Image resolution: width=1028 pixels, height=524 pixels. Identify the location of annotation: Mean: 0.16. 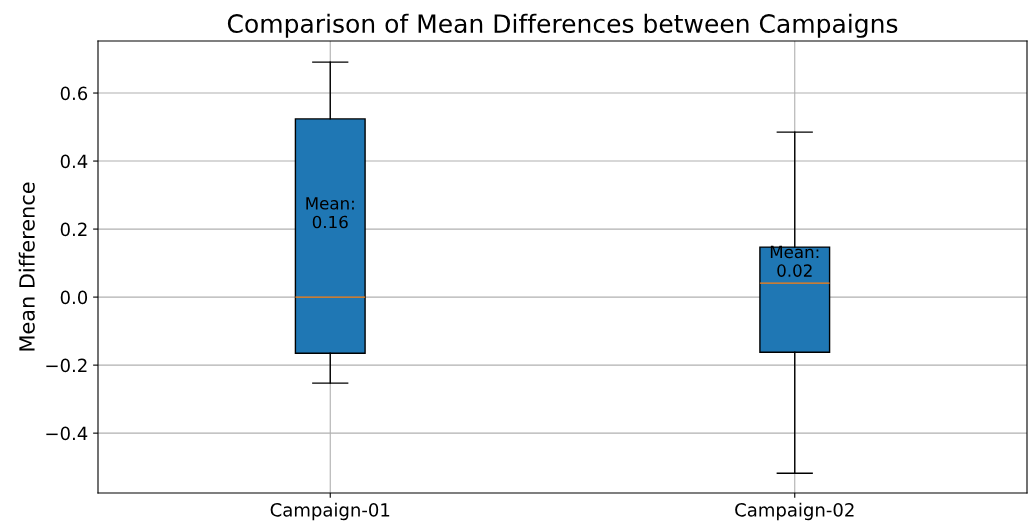
(330, 213).